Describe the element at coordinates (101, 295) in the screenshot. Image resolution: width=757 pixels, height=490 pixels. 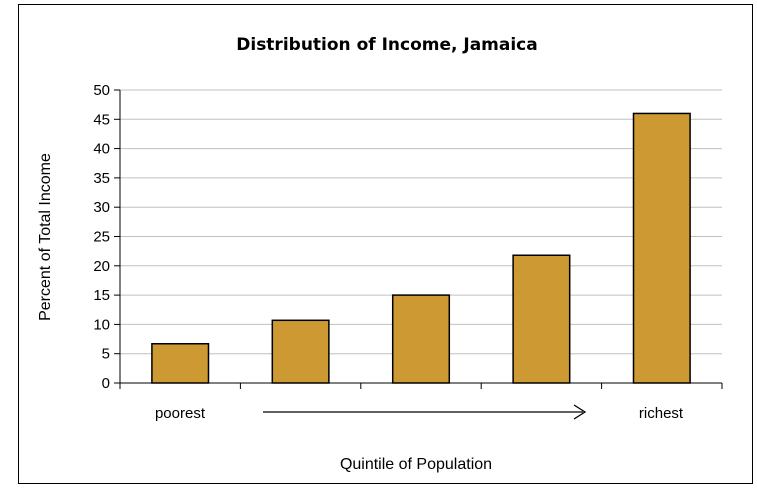
I see `y-tick-label: 15` at that location.